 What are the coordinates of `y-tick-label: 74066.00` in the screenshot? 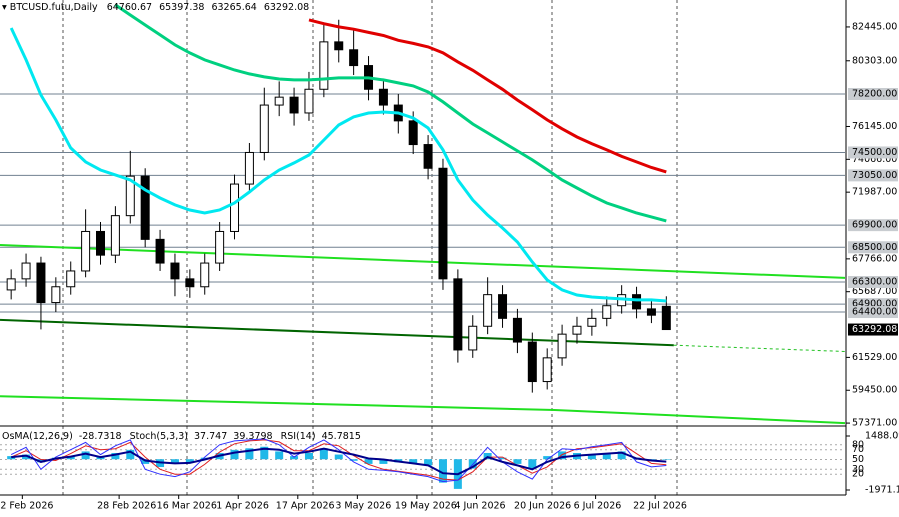 It's located at (874, 159).